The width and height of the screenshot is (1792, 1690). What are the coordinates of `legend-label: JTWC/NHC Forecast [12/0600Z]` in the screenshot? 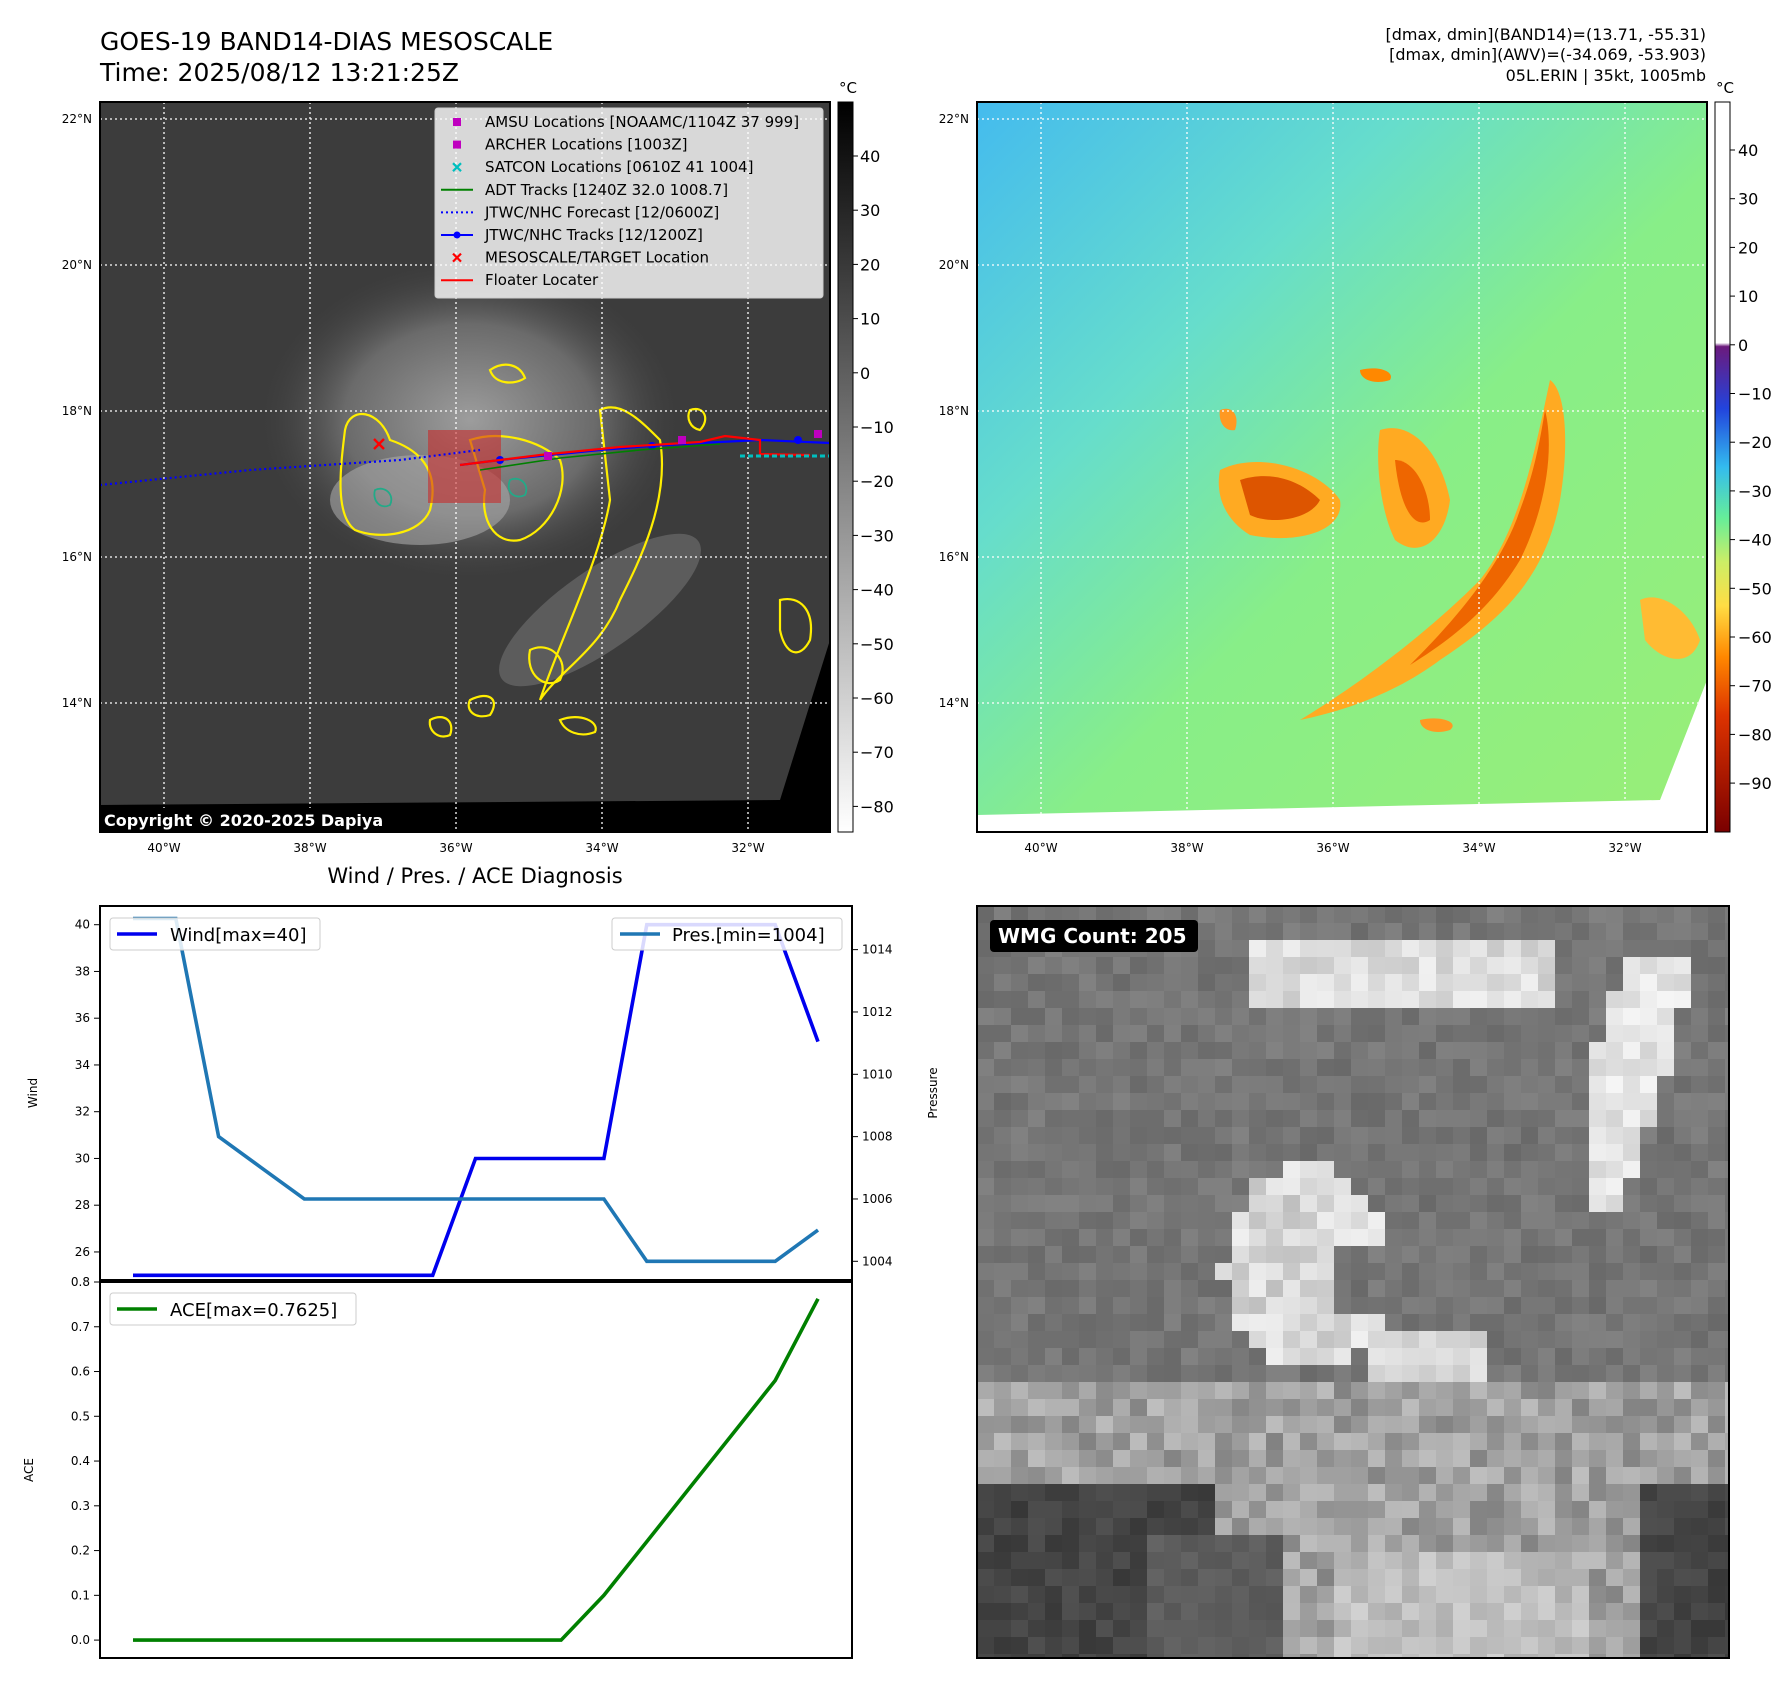 It's located at (601, 212).